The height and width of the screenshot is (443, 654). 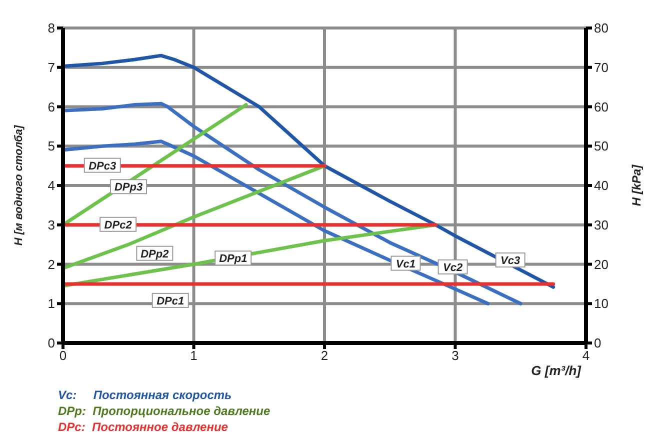 What do you see at coordinates (510, 260) in the screenshot?
I see `series-label: Vc3` at bounding box center [510, 260].